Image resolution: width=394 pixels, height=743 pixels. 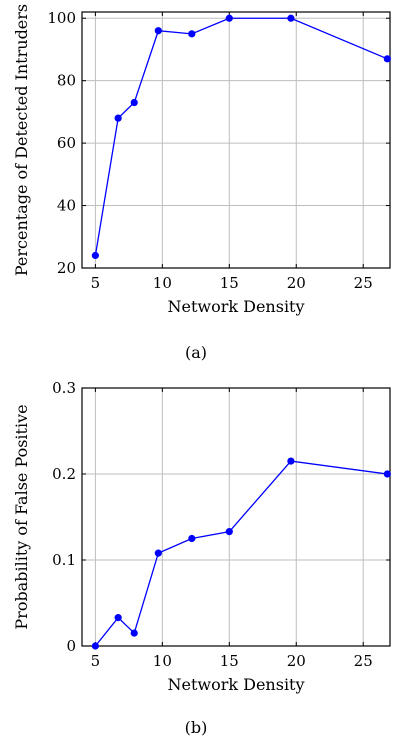 What do you see at coordinates (21, 516) in the screenshot?
I see `y-axis-label: Probability of False Positive` at bounding box center [21, 516].